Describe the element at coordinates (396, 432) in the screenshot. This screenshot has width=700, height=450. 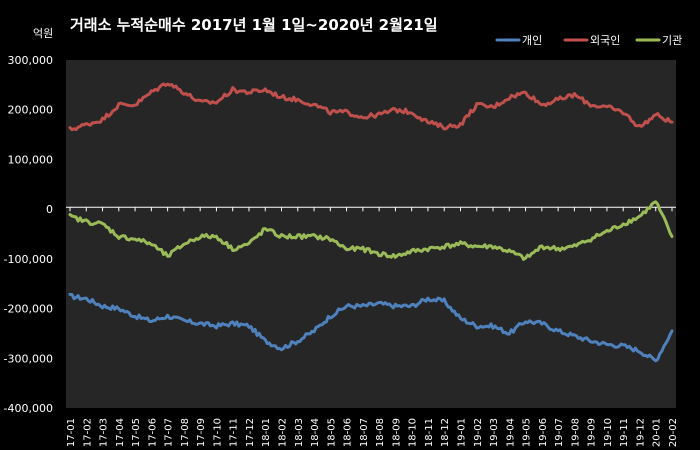
I see `x-tick-label: 18-09` at that location.